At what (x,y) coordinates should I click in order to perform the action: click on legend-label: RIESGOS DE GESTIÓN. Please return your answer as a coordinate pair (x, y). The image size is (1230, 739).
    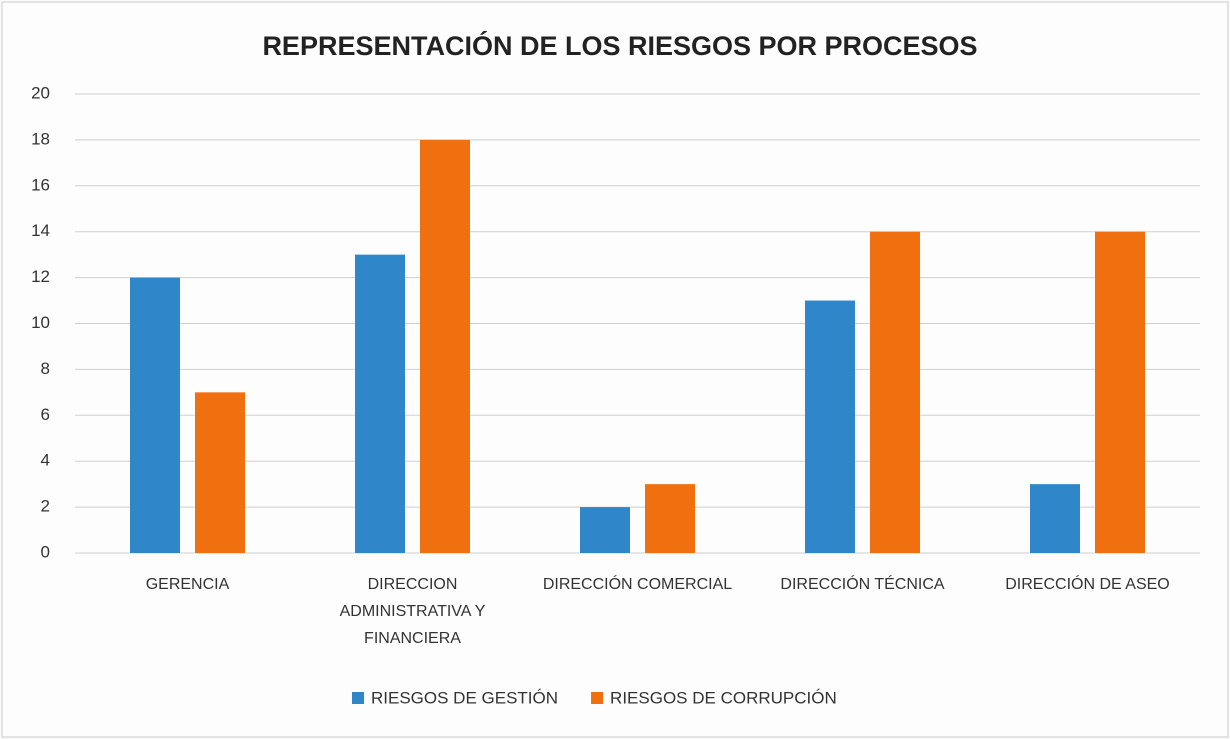
    Looking at the image, I should click on (464, 697).